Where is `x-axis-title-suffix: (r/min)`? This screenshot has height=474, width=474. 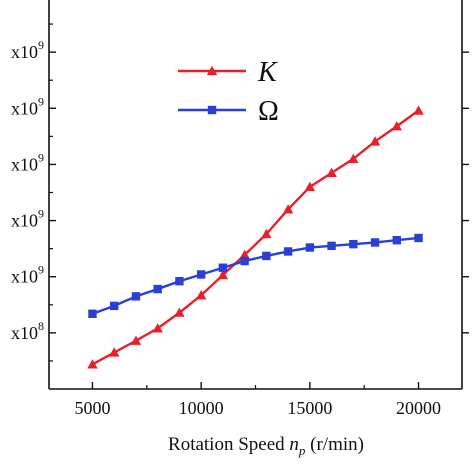
x-axis-title-suffix: (r/min) is located at coordinates (334, 444).